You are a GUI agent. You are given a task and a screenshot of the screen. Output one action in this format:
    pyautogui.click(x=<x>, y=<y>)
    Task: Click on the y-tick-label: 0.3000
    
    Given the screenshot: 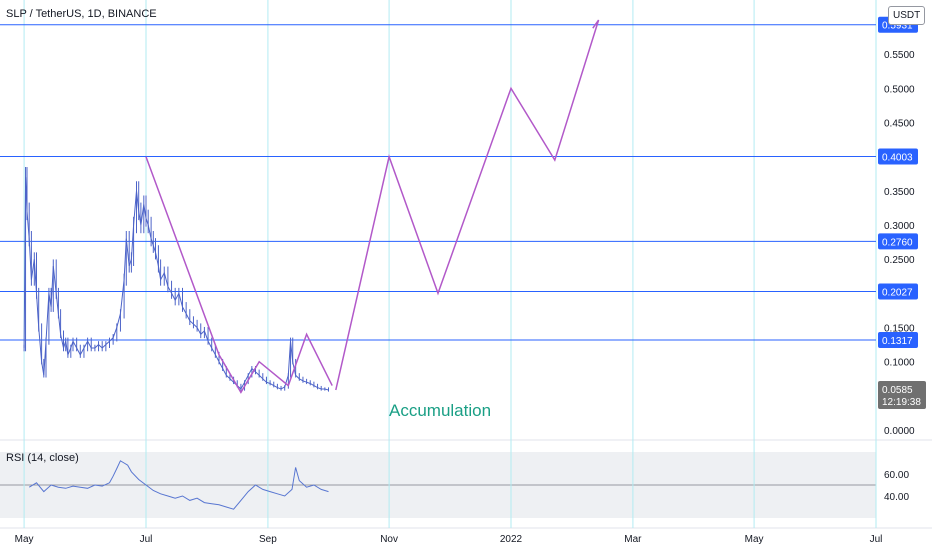 What is the action you would take?
    pyautogui.click(x=899, y=226)
    